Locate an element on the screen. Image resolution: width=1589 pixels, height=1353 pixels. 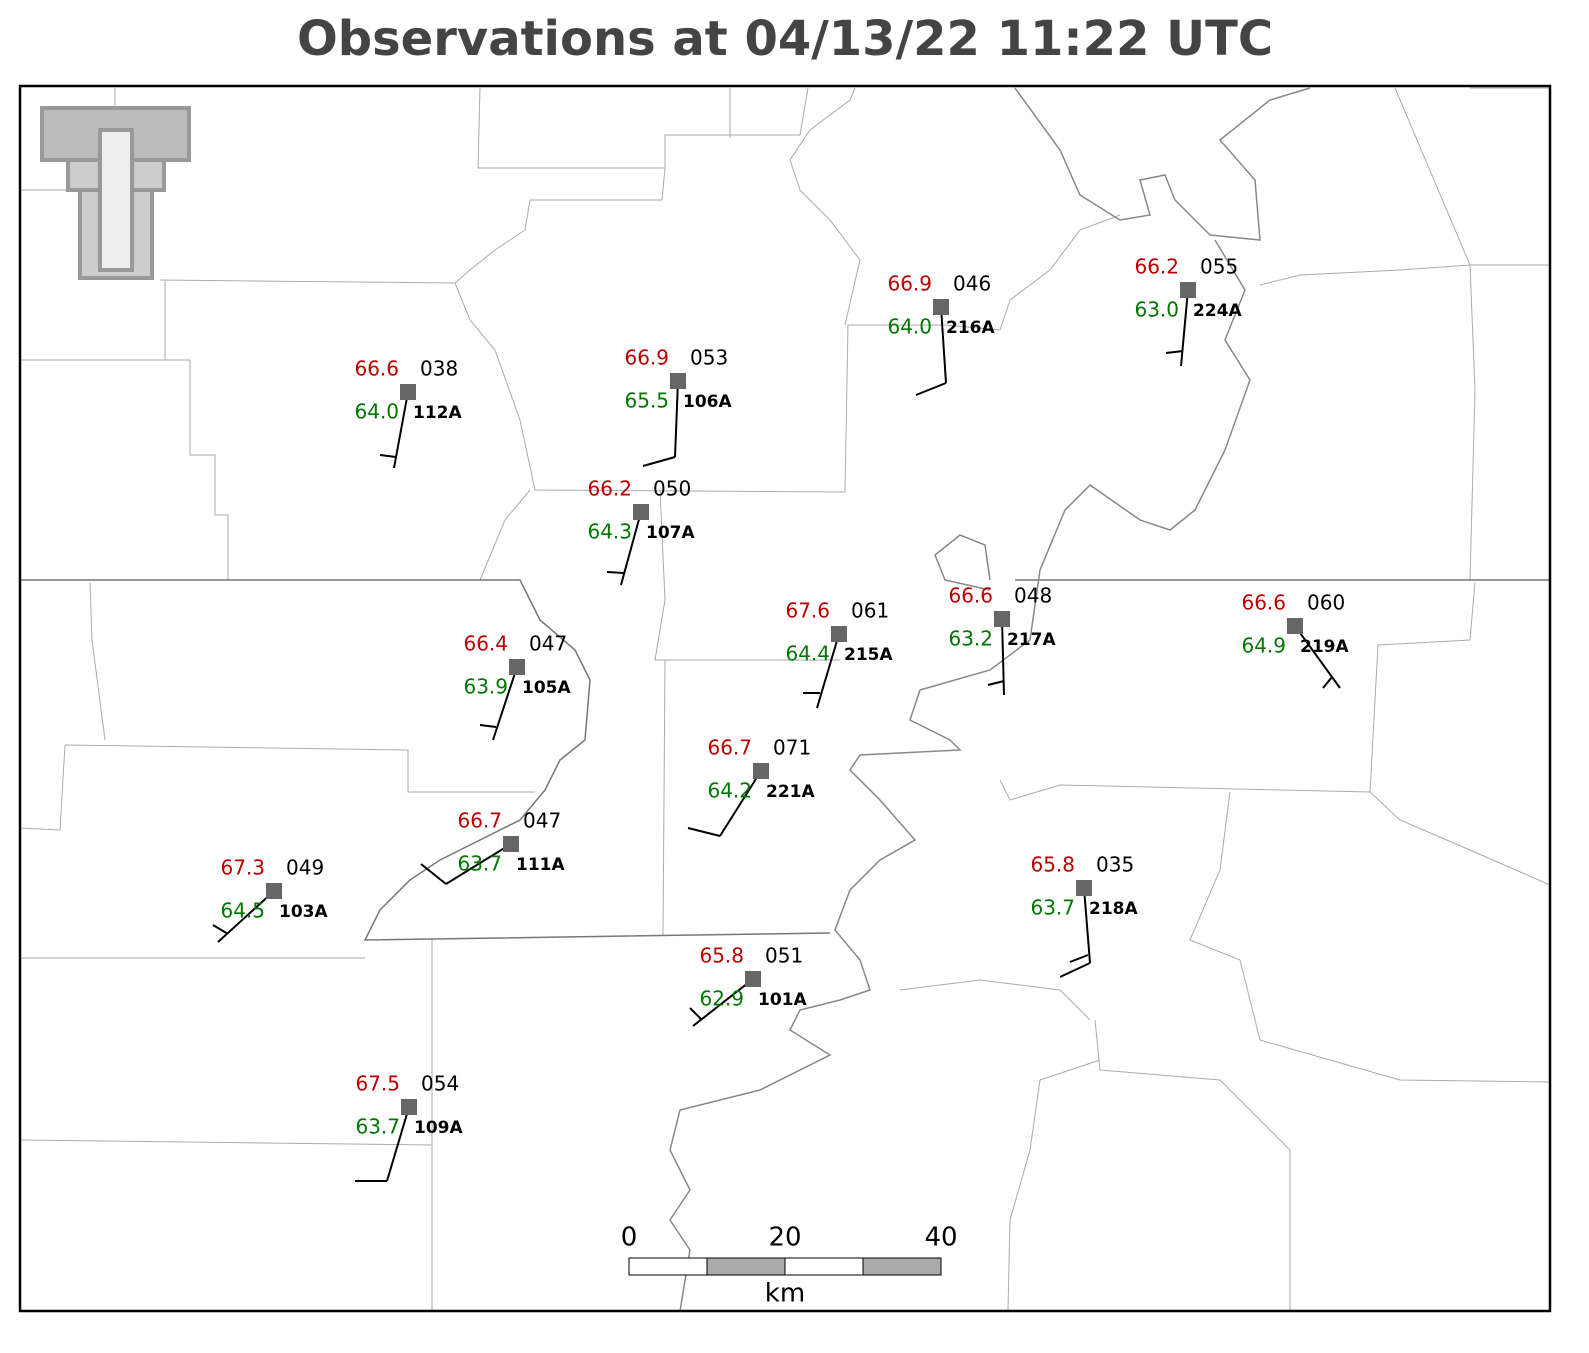
dewpoint: 64.2 is located at coordinates (729, 791).